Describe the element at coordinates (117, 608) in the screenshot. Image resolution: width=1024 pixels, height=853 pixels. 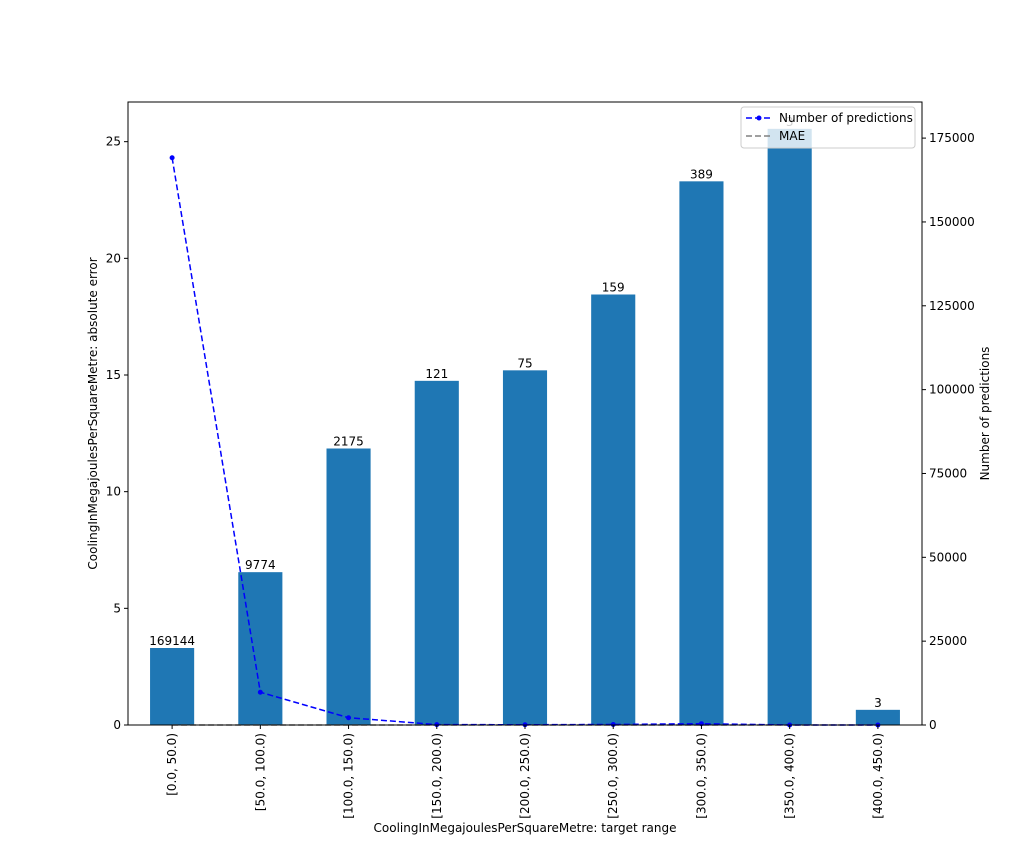
I see `y-tick-label: 5` at that location.